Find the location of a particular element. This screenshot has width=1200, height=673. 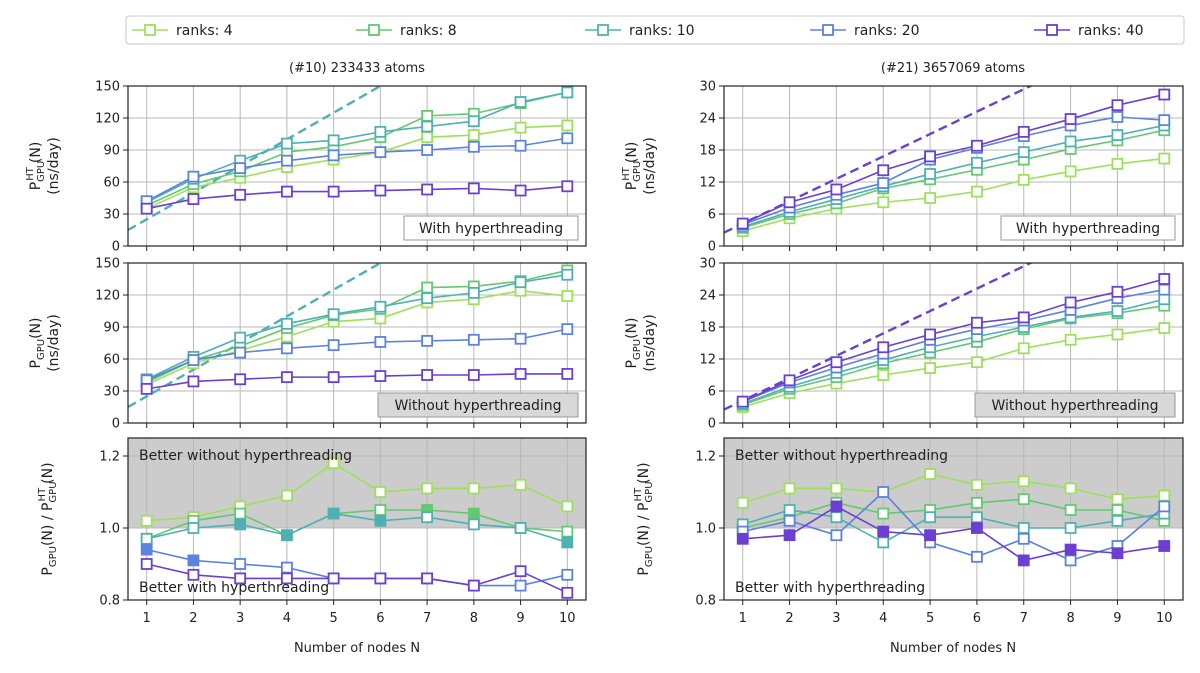

panel-b_noht: 0 6 12 18 24 30 Without hyperthreading is located at coordinates (941, 344).